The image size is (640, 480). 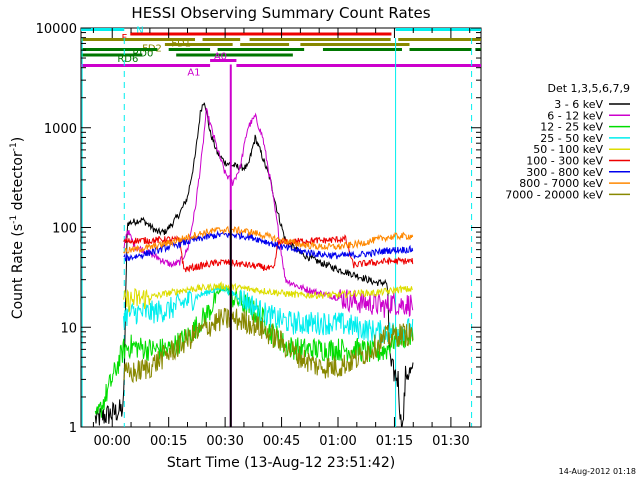 What do you see at coordinates (64, 229) in the screenshot?
I see `y-tick-label: 100` at bounding box center [64, 229].